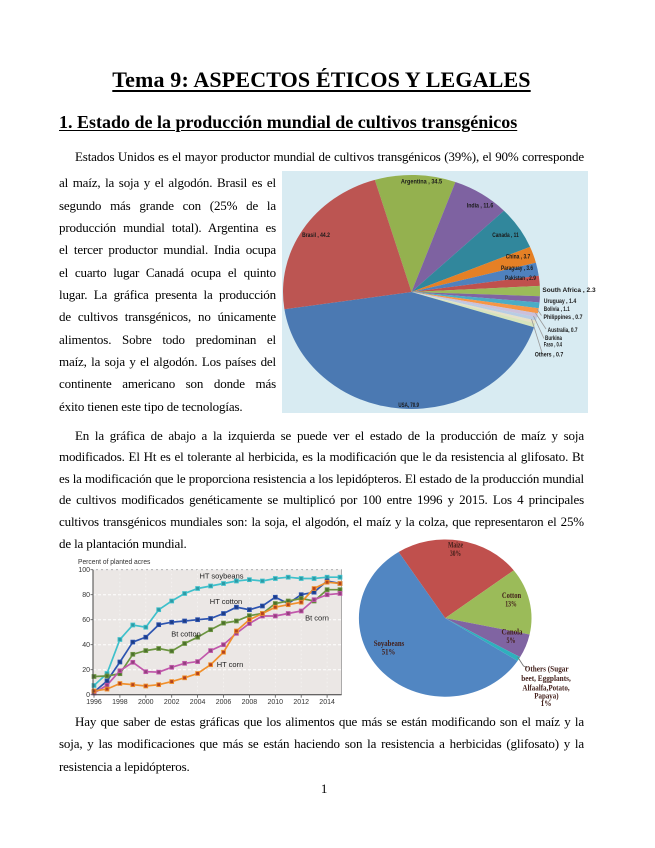 The height and width of the screenshot is (848, 655). What do you see at coordinates (301, 702) in the screenshot?
I see `svg-text: 2012` at bounding box center [301, 702].